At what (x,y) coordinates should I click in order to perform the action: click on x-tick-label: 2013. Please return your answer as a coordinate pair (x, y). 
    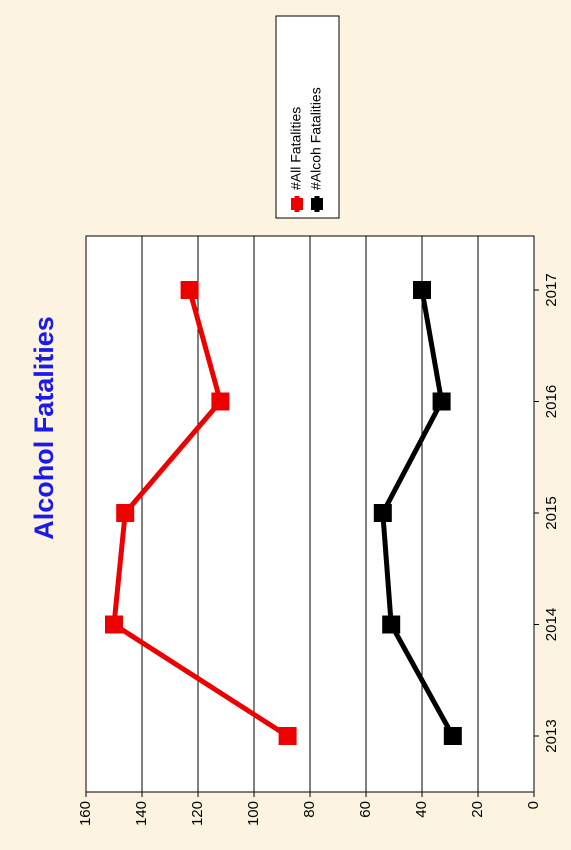
    Looking at the image, I should click on (551, 735).